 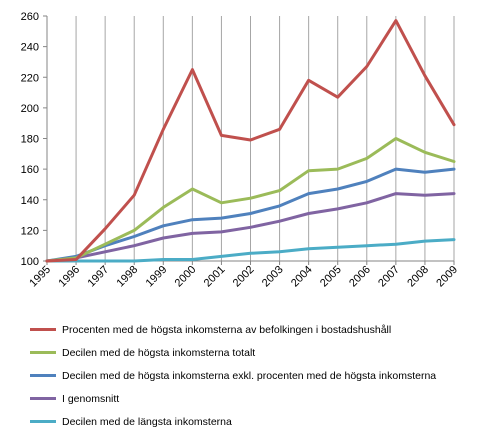 I want to click on x-tick-label: 2008, so click(x=418, y=277).